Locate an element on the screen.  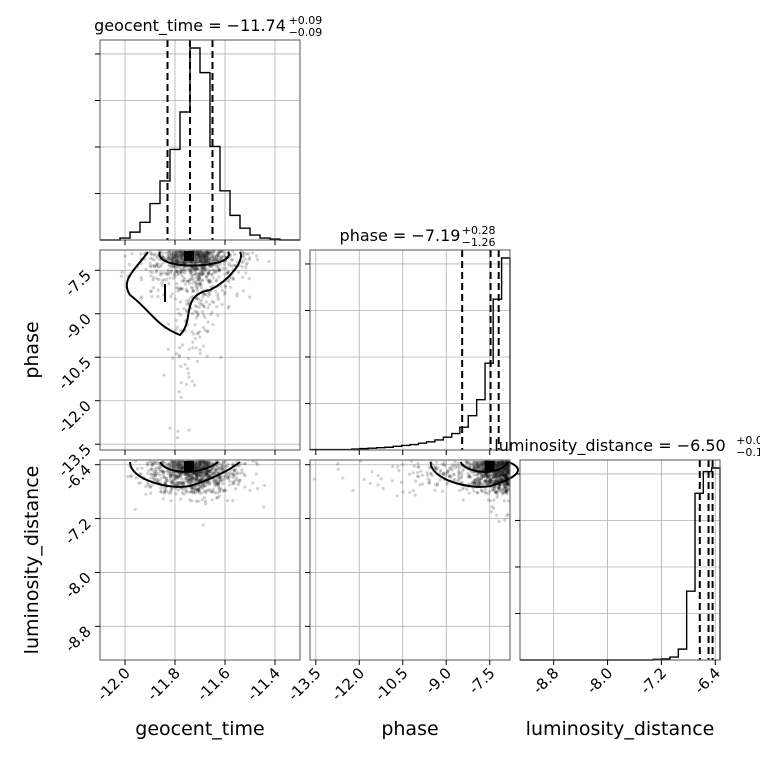
x-axis-label-geocent_time: geocent_time is located at coordinates (199, 729).